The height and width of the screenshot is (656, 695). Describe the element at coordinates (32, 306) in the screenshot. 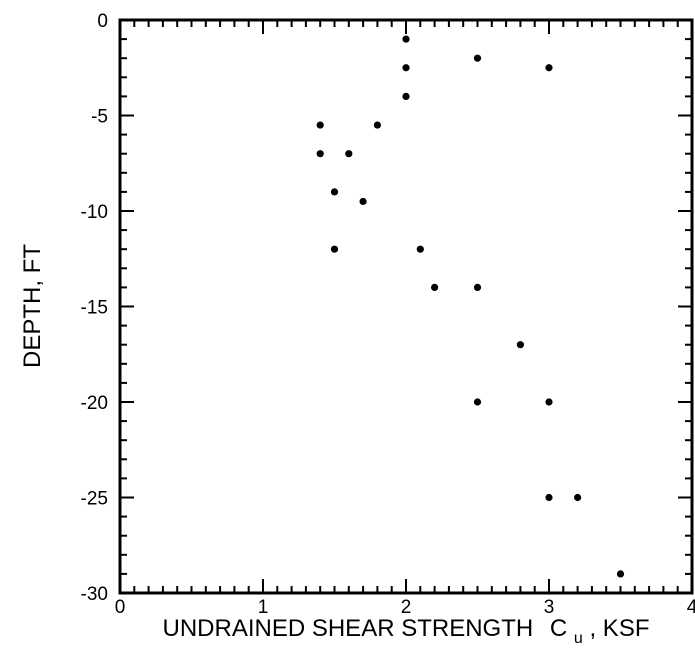

I see `y-axis-title: DEPTH, FT` at that location.